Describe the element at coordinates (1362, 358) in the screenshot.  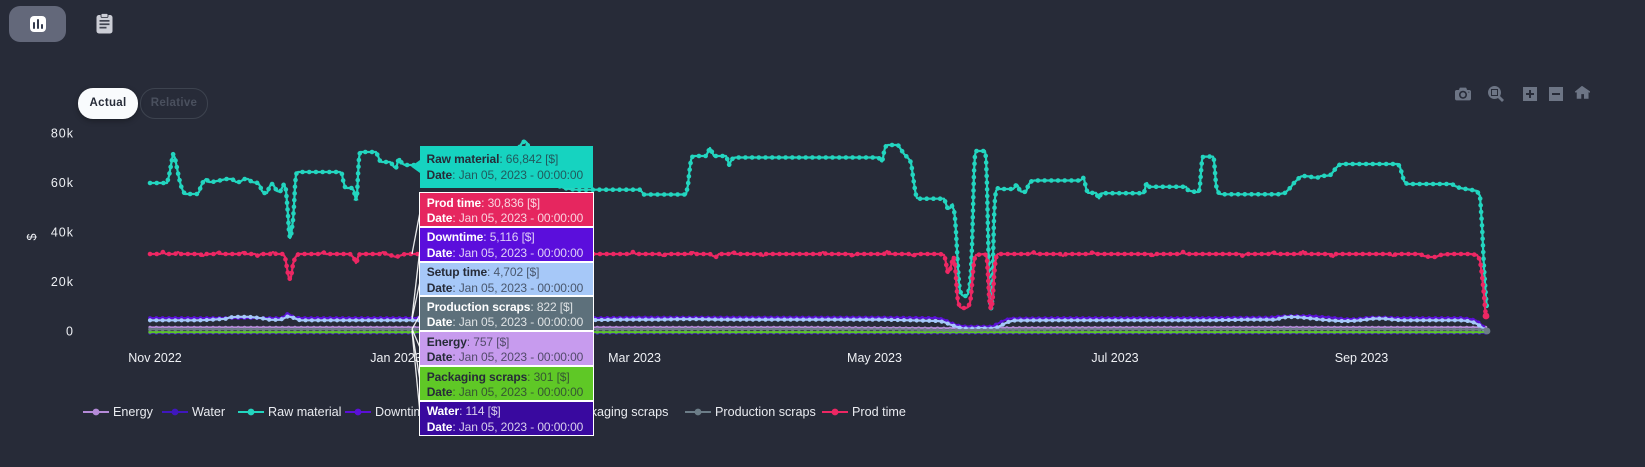
I see `svg-text: Sep 2023` at that location.